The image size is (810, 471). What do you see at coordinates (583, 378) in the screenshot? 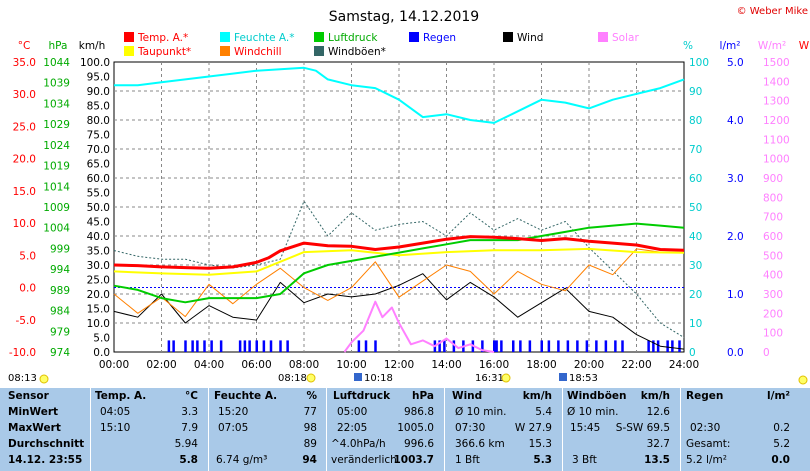
I see `moonset-time: 18:53` at bounding box center [583, 378].